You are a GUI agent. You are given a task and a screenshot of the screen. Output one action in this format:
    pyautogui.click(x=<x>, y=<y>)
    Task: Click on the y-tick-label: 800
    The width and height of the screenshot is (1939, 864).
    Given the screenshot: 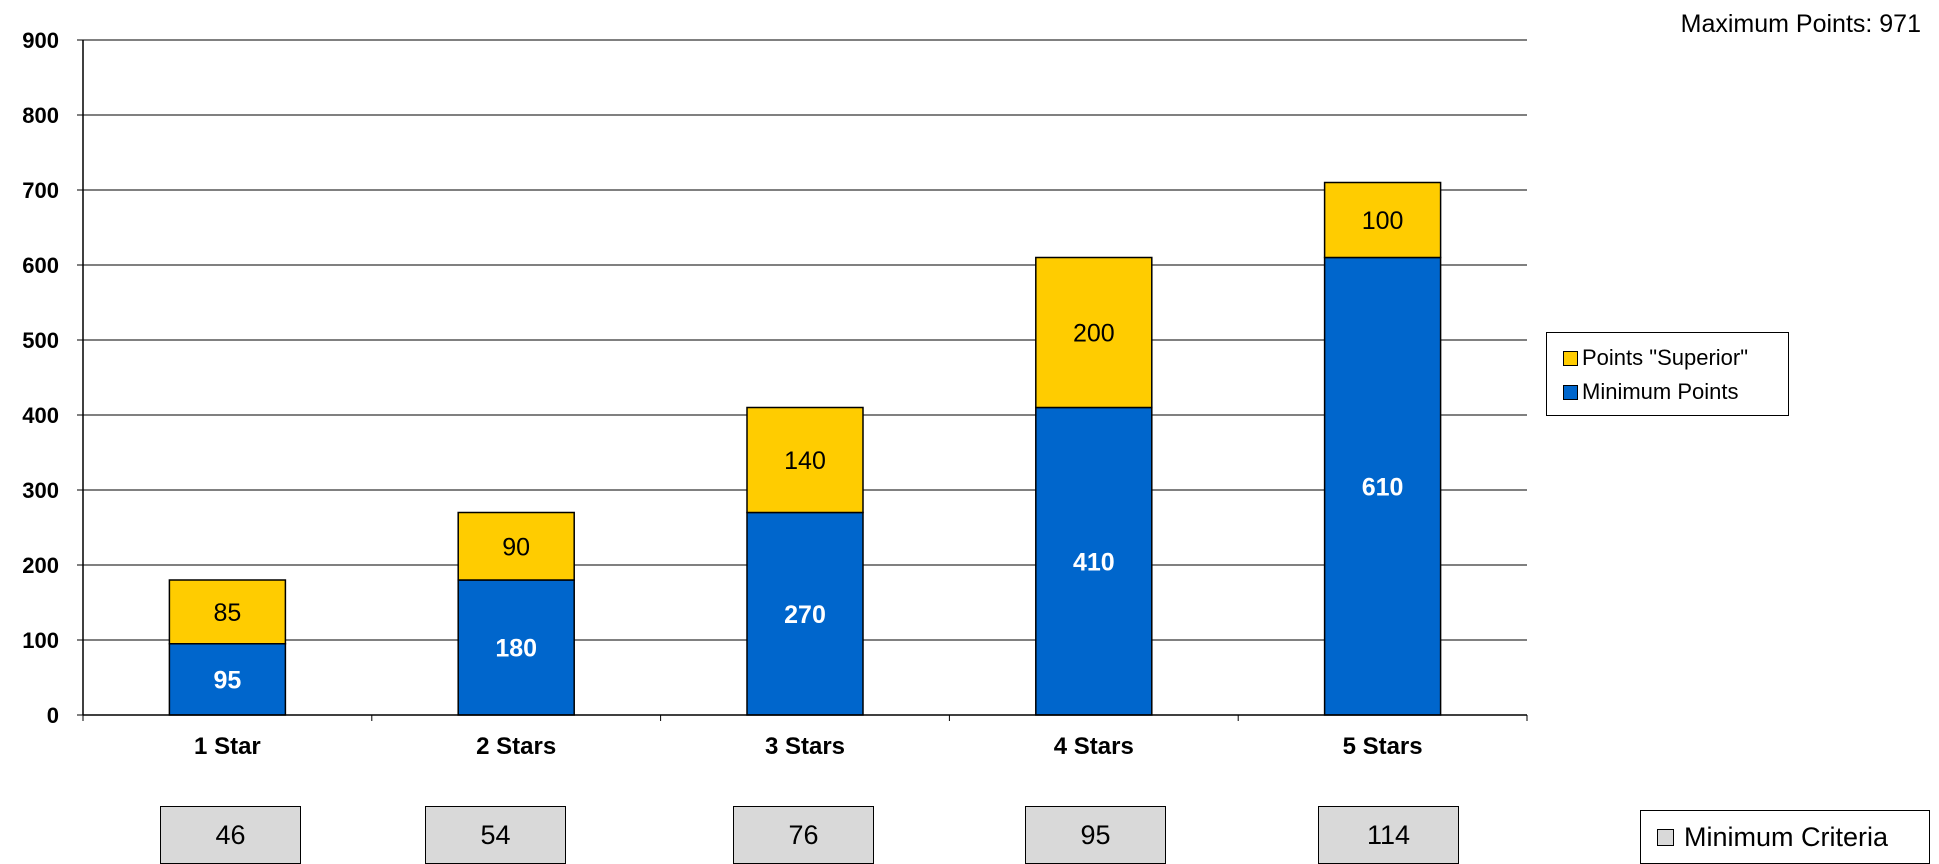 What is the action you would take?
    pyautogui.click(x=40, y=115)
    